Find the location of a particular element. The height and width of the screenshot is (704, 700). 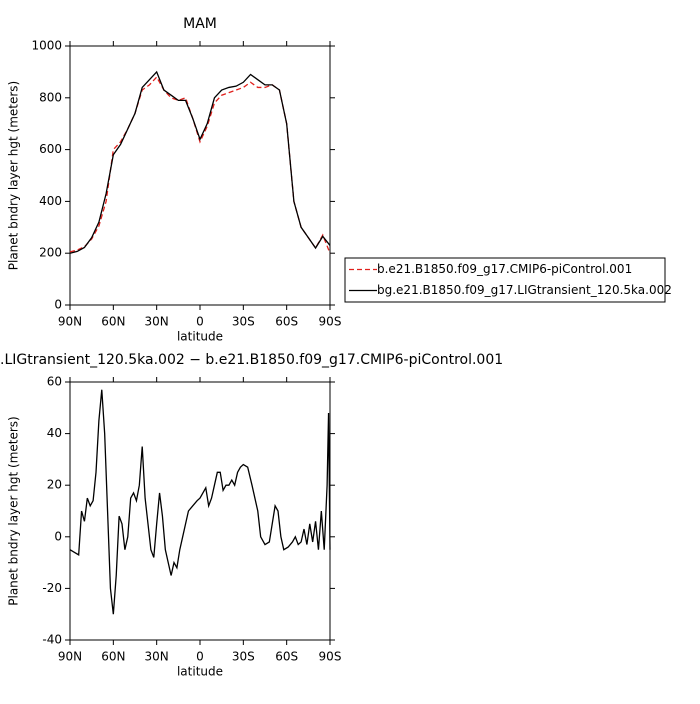

y-tick-label: 600 is located at coordinates (50, 149).